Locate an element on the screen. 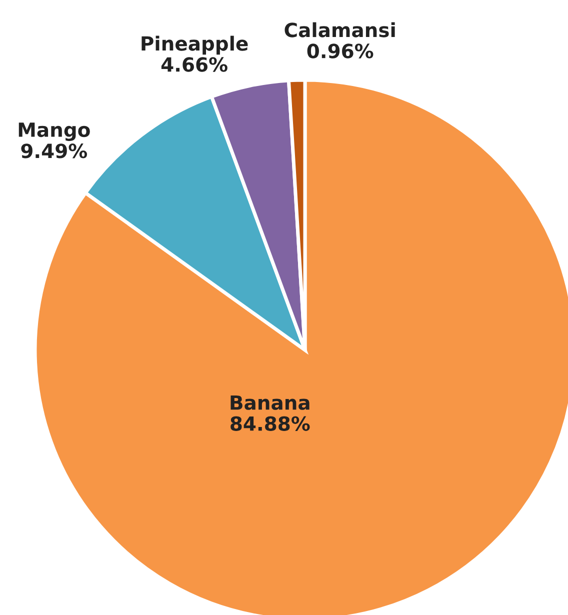  data-label: 84.88% is located at coordinates (270, 423).